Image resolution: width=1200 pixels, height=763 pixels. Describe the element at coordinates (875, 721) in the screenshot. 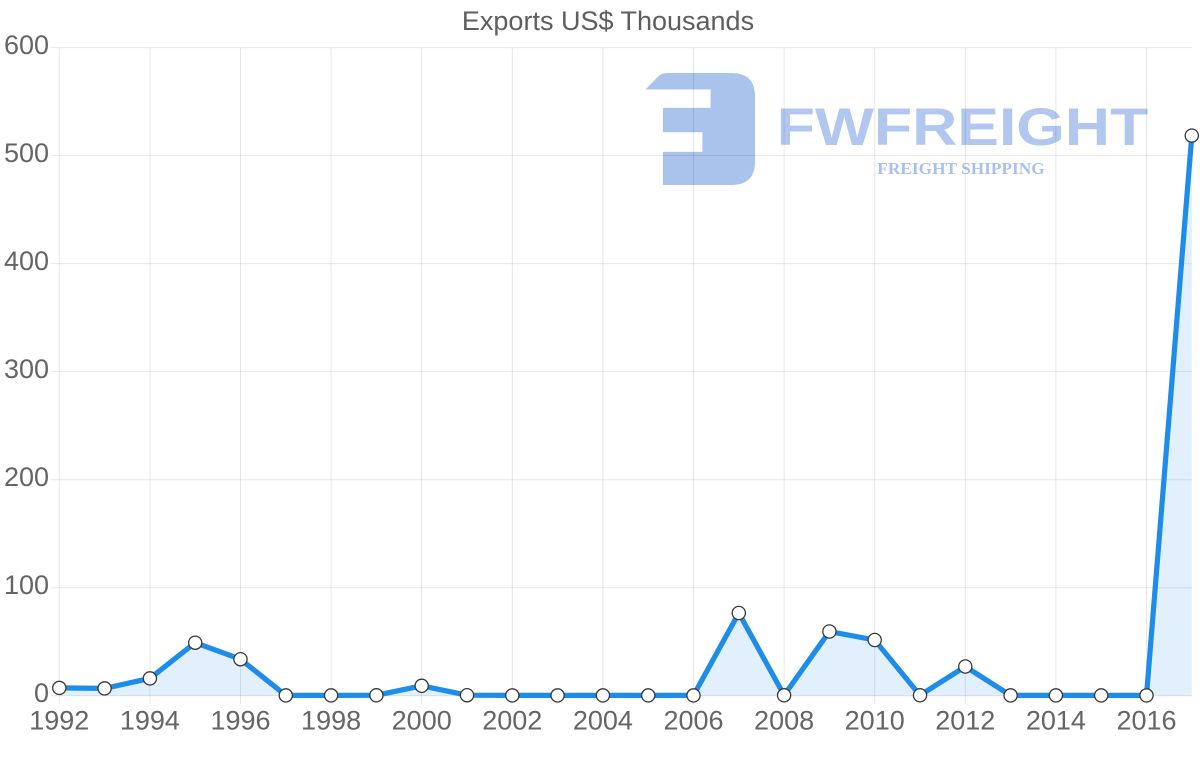

I see `svg-text: 2010` at that location.